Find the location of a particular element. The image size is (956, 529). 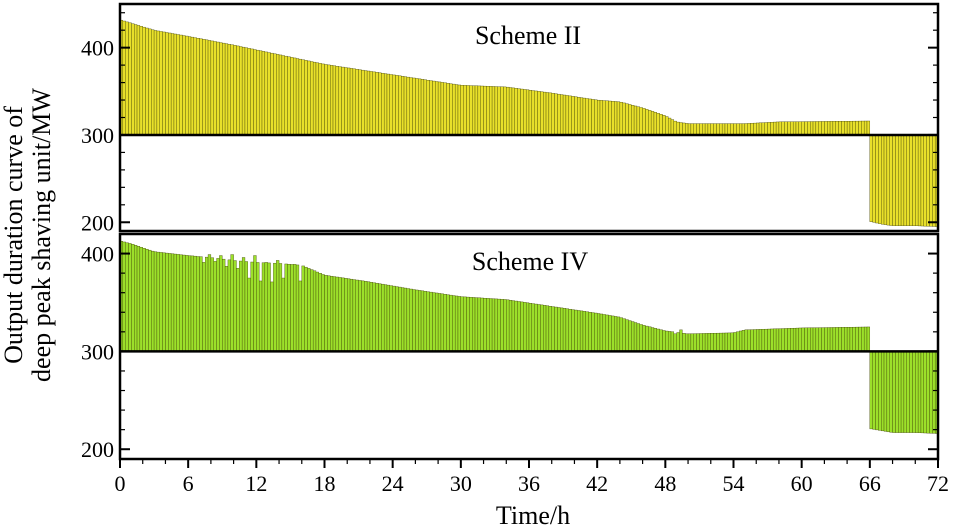

panel-title: Scheme IV is located at coordinates (530, 261).